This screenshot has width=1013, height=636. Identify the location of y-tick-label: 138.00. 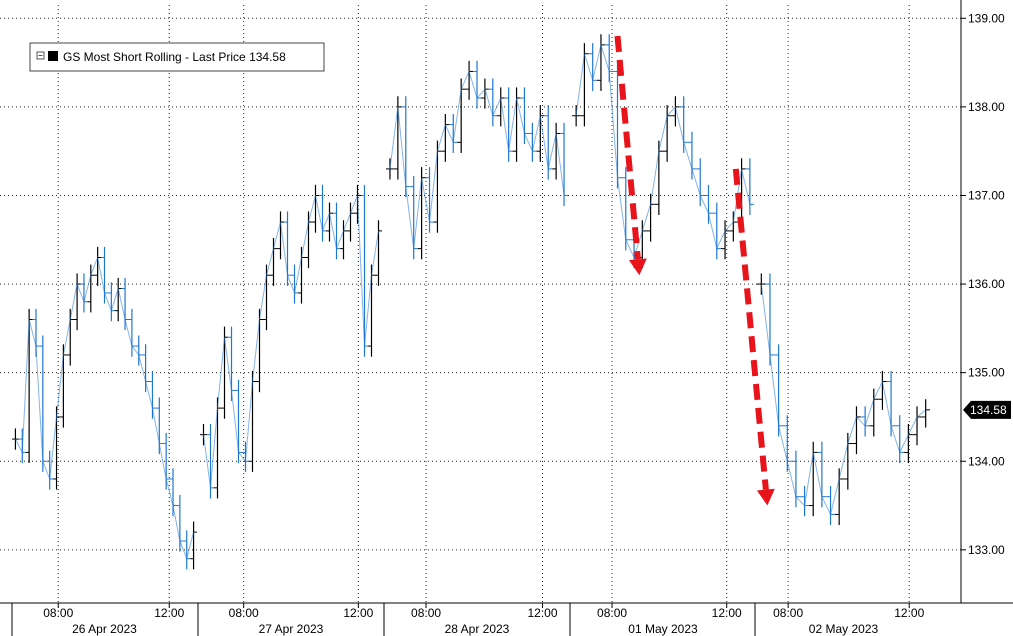
(986, 107).